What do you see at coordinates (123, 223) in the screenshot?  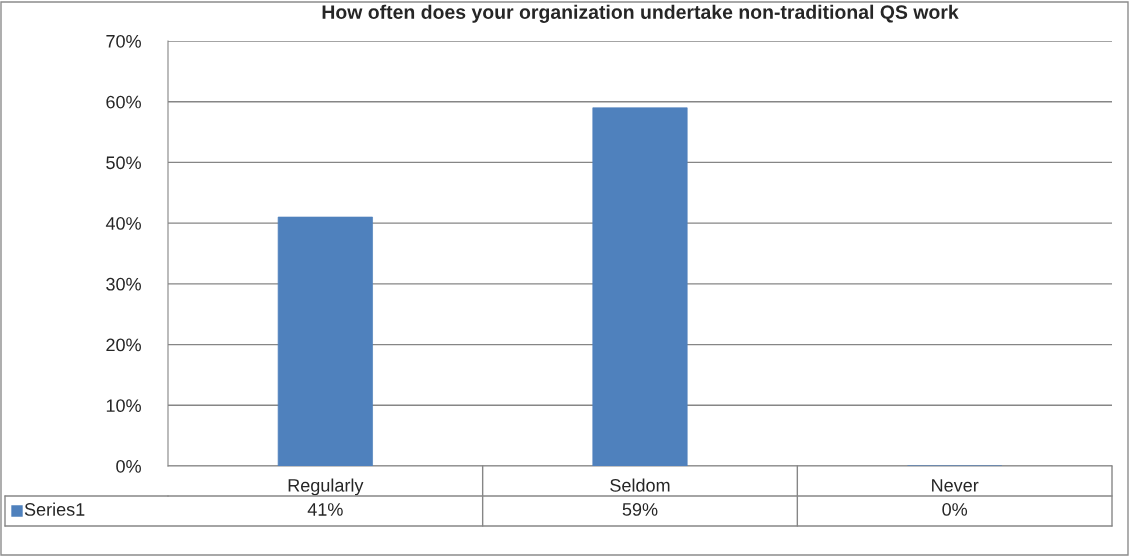 I see `y-tick-label: 40%` at bounding box center [123, 223].